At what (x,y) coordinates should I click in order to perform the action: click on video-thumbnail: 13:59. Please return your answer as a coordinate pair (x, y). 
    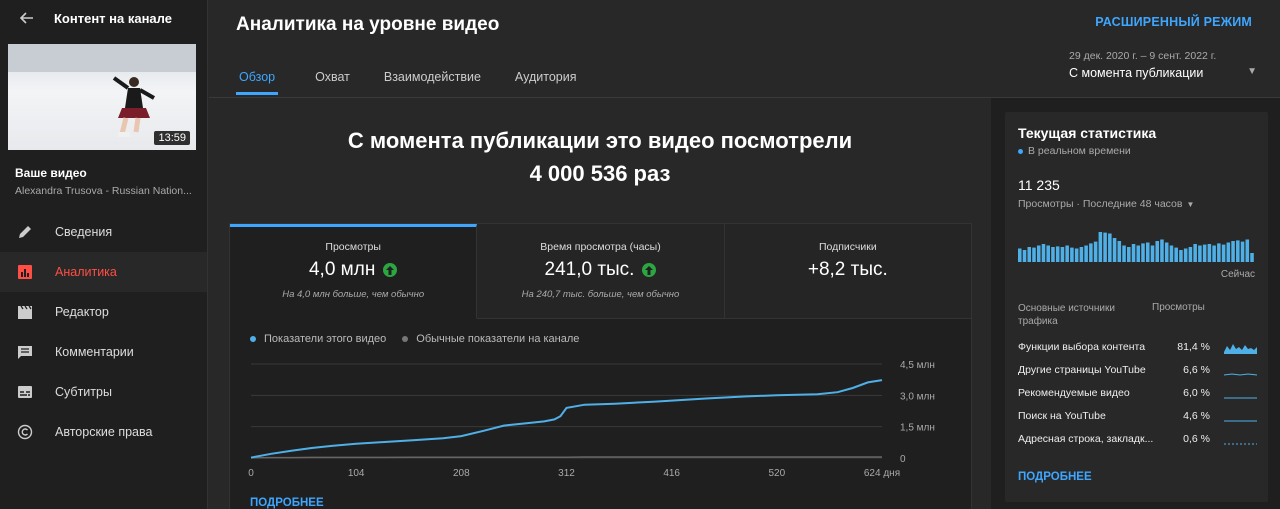
    Looking at the image, I should click on (102, 97).